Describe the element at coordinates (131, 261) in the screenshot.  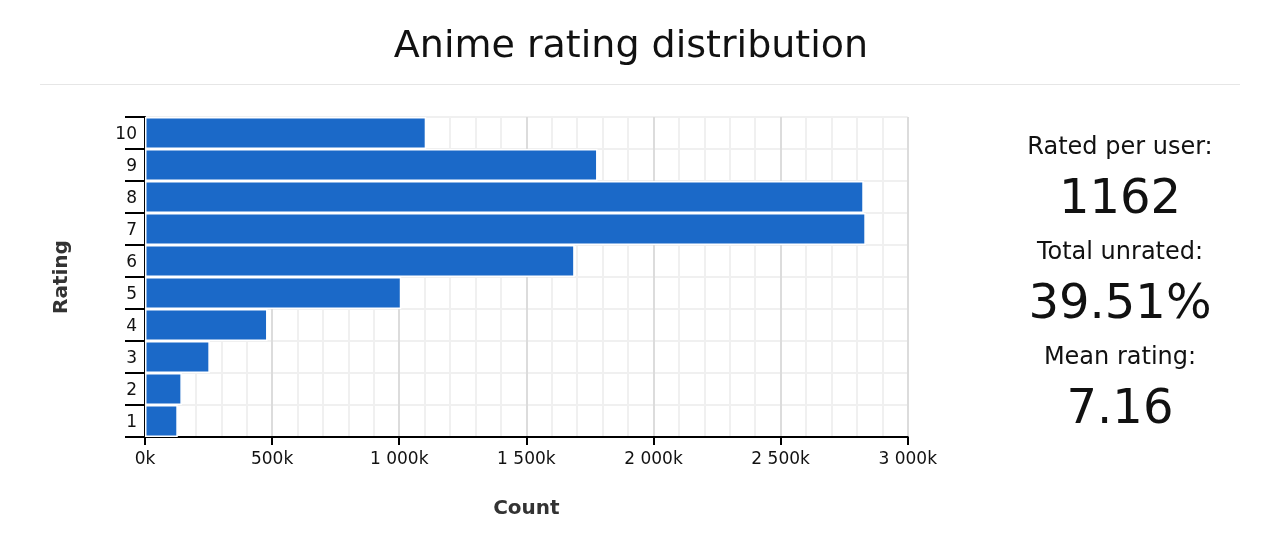
I see `y-tick-label: 6` at that location.